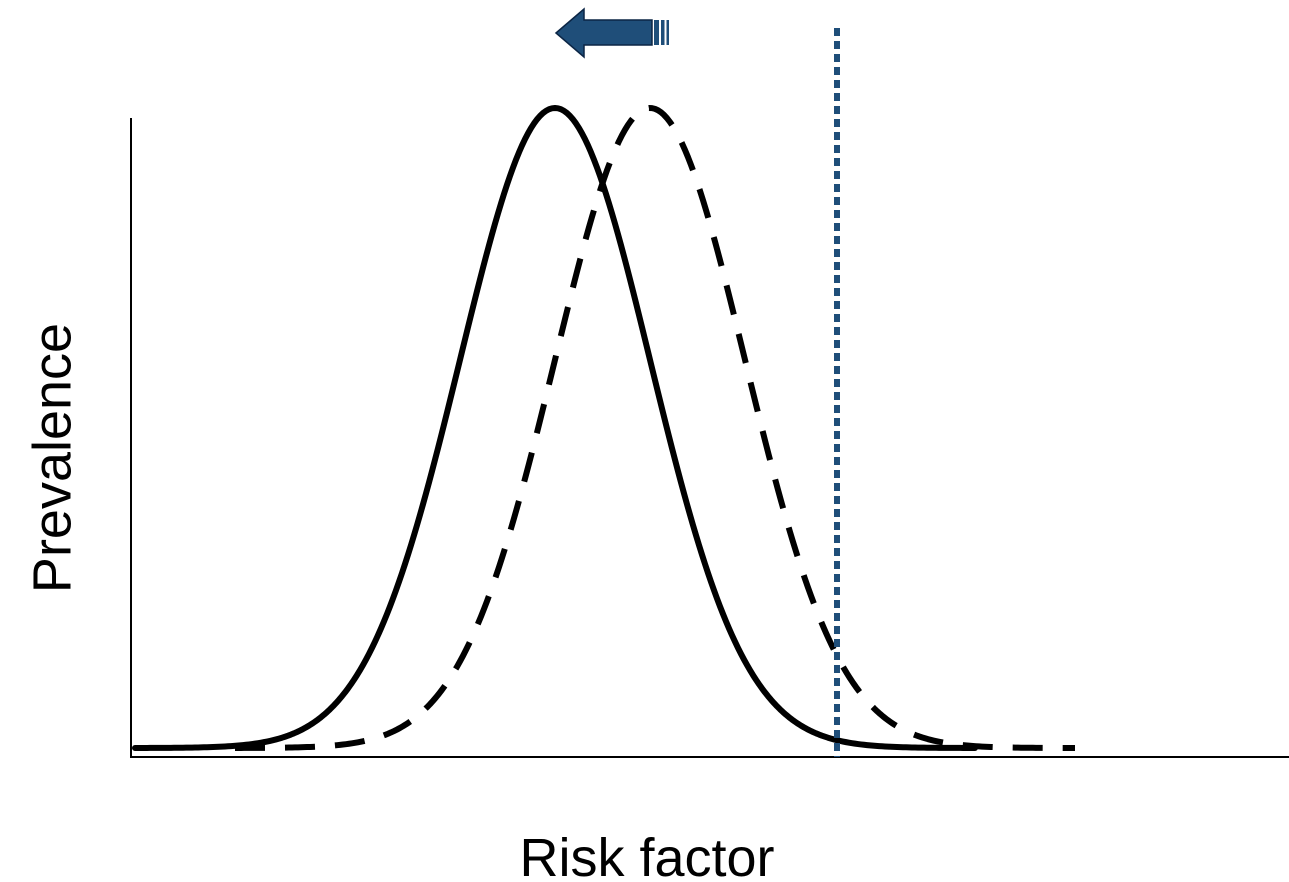 The height and width of the screenshot is (882, 1289). Describe the element at coordinates (52, 458) in the screenshot. I see `y-axis-label: Prevalence` at that location.